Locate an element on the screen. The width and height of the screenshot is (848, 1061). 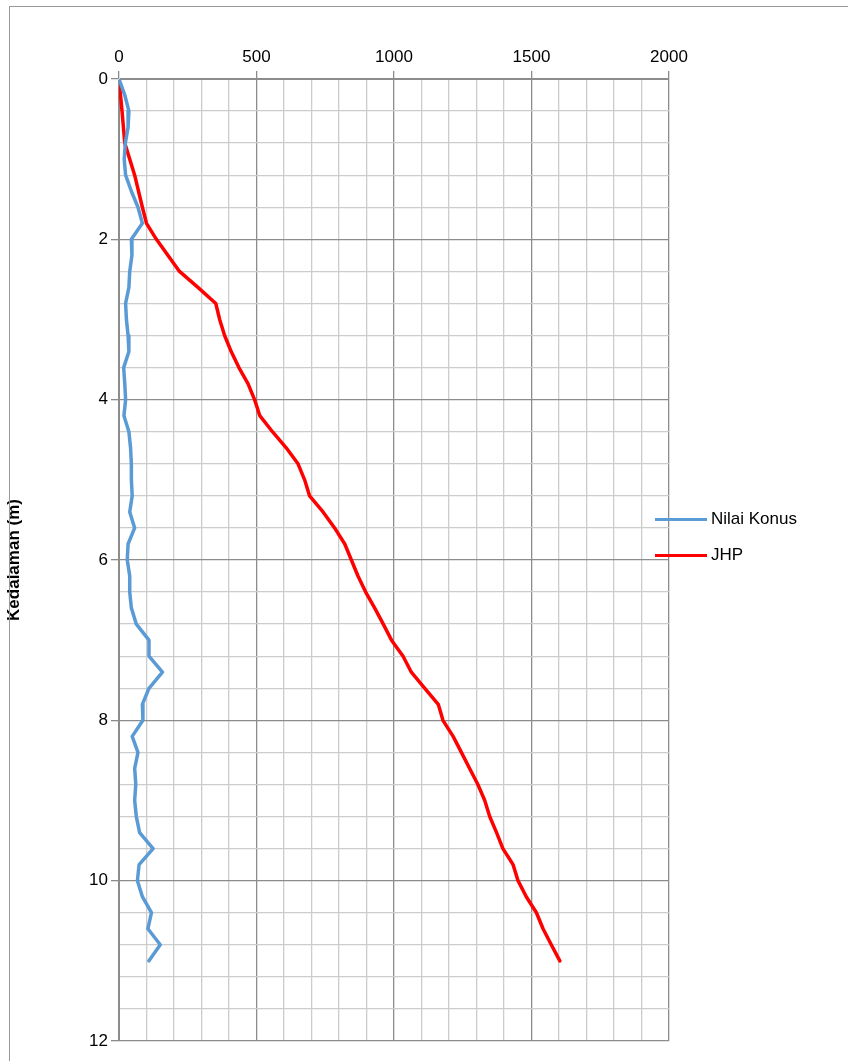
legend-label: JHP is located at coordinates (727, 555).